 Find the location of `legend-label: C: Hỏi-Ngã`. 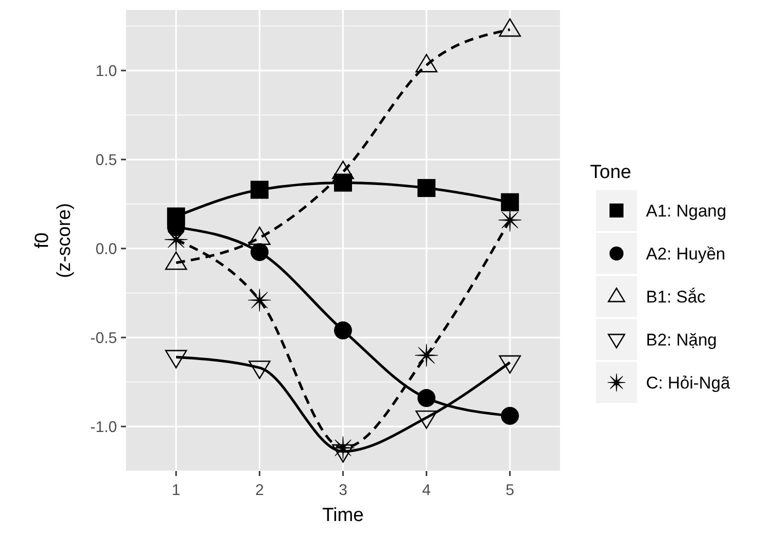

legend-label: C: Hỏi-Ngã is located at coordinates (688, 382).